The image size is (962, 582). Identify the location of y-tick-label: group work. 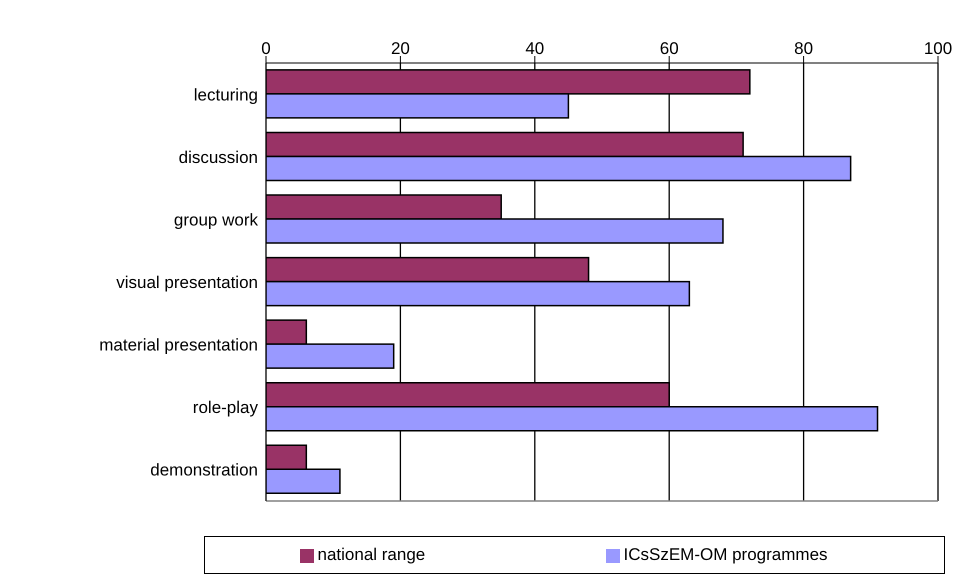
(216, 220).